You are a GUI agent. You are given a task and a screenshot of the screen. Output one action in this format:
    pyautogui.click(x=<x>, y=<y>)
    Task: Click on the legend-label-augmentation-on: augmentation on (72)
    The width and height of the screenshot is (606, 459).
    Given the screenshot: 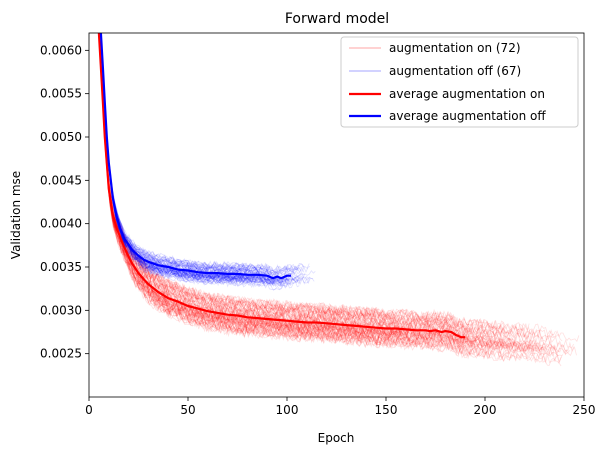 What is the action you would take?
    pyautogui.click(x=455, y=48)
    